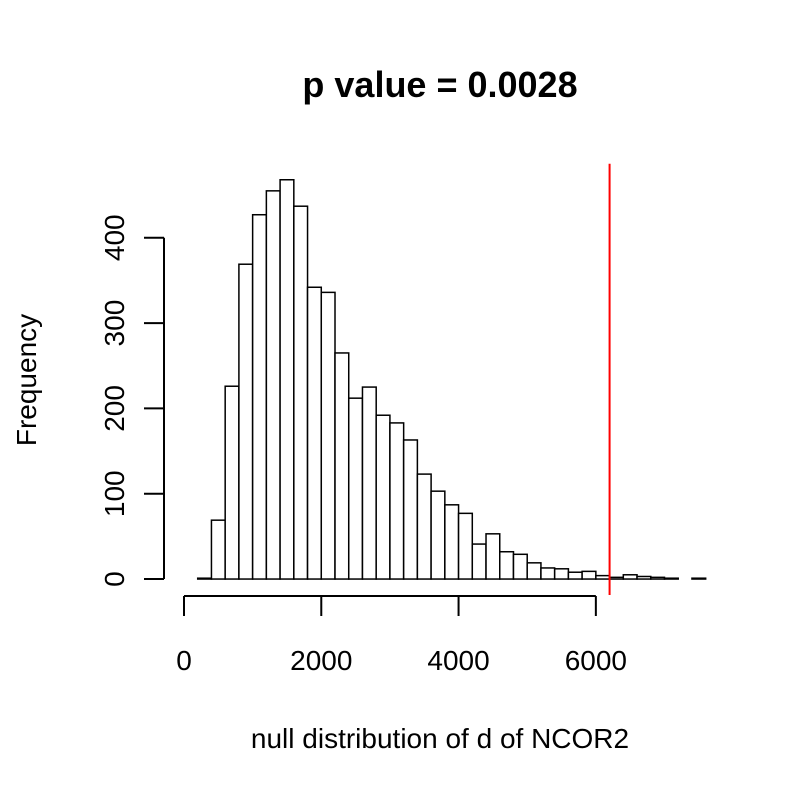 This screenshot has height=800, width=800. What do you see at coordinates (184, 660) in the screenshot?
I see `x-tick-label: 0` at bounding box center [184, 660].